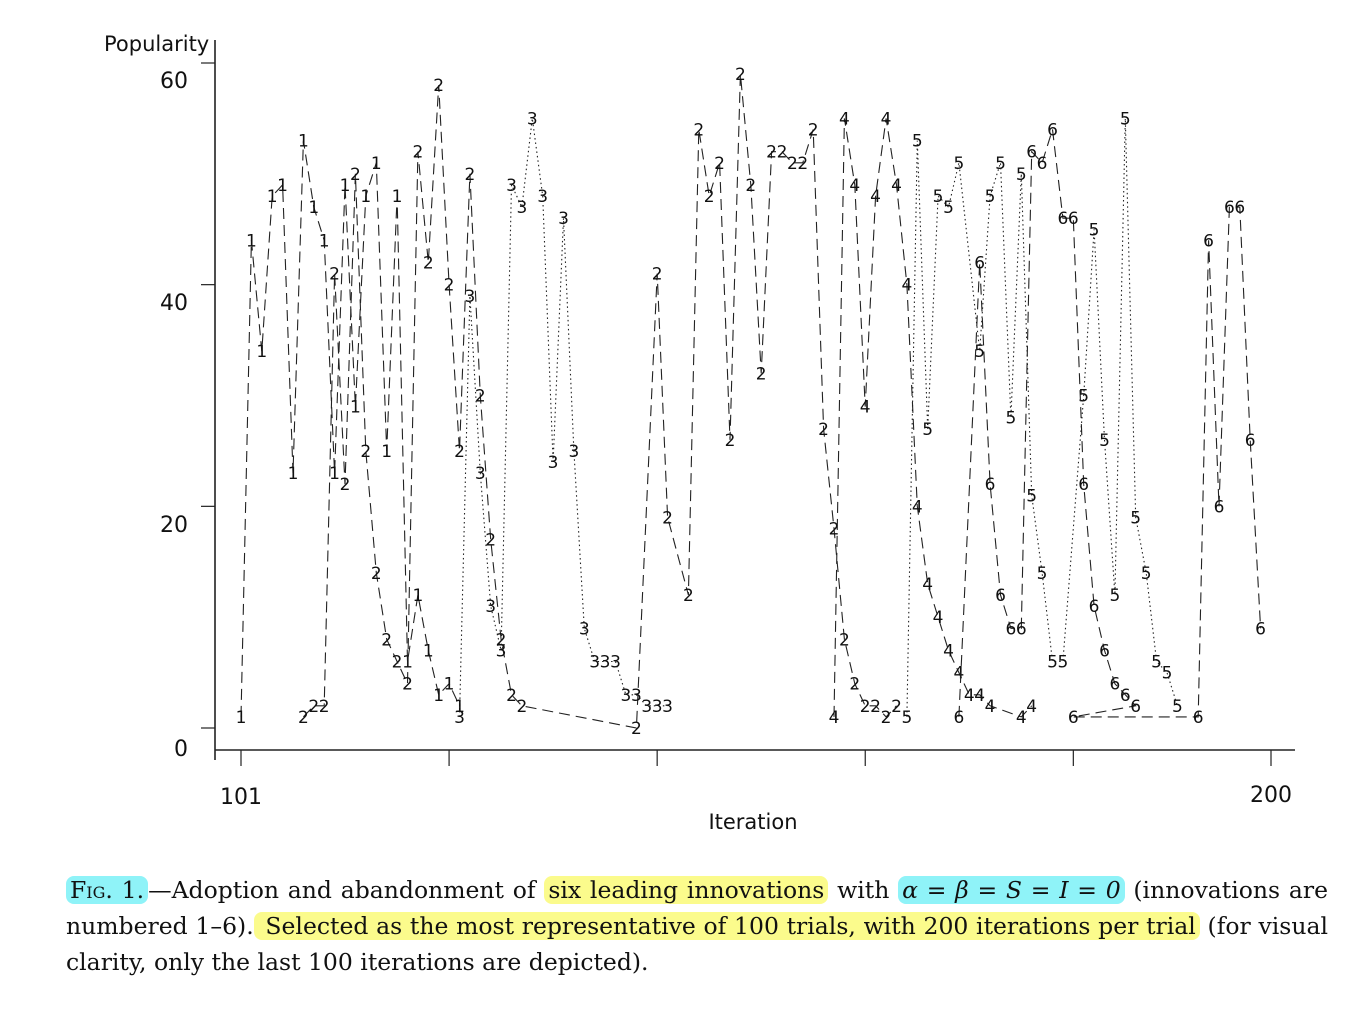  I want to click on series-3-line, so click(563, 417).